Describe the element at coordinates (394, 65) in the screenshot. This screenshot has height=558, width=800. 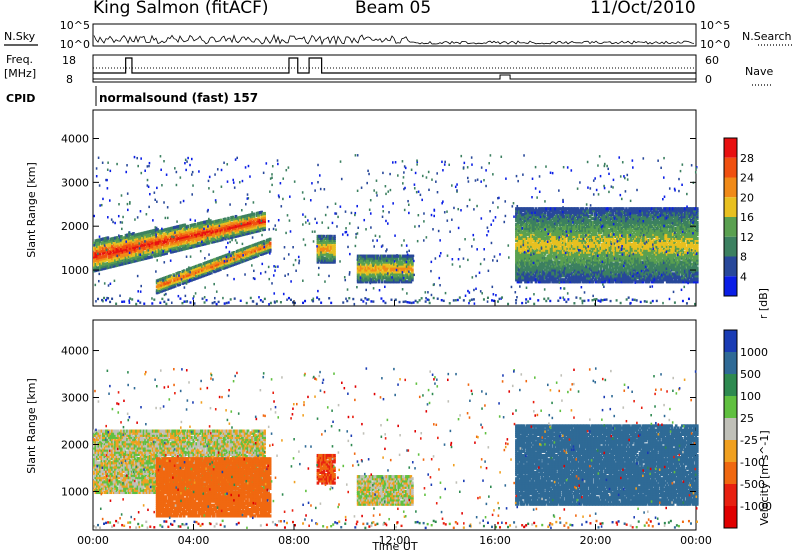
I see `frequency-trace` at that location.